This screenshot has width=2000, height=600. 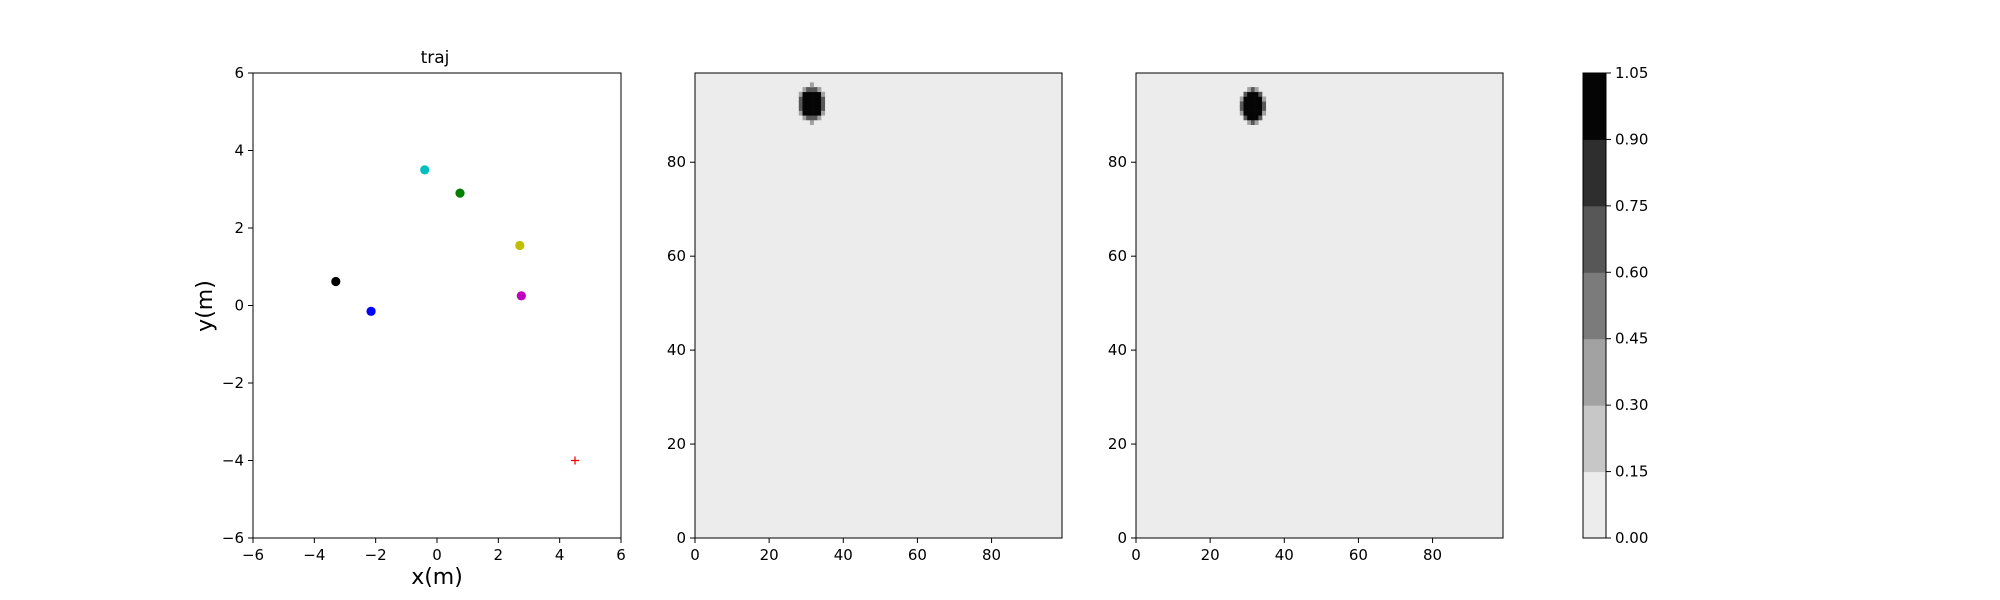 I want to click on colorbar-bands, so click(x=1594, y=306).